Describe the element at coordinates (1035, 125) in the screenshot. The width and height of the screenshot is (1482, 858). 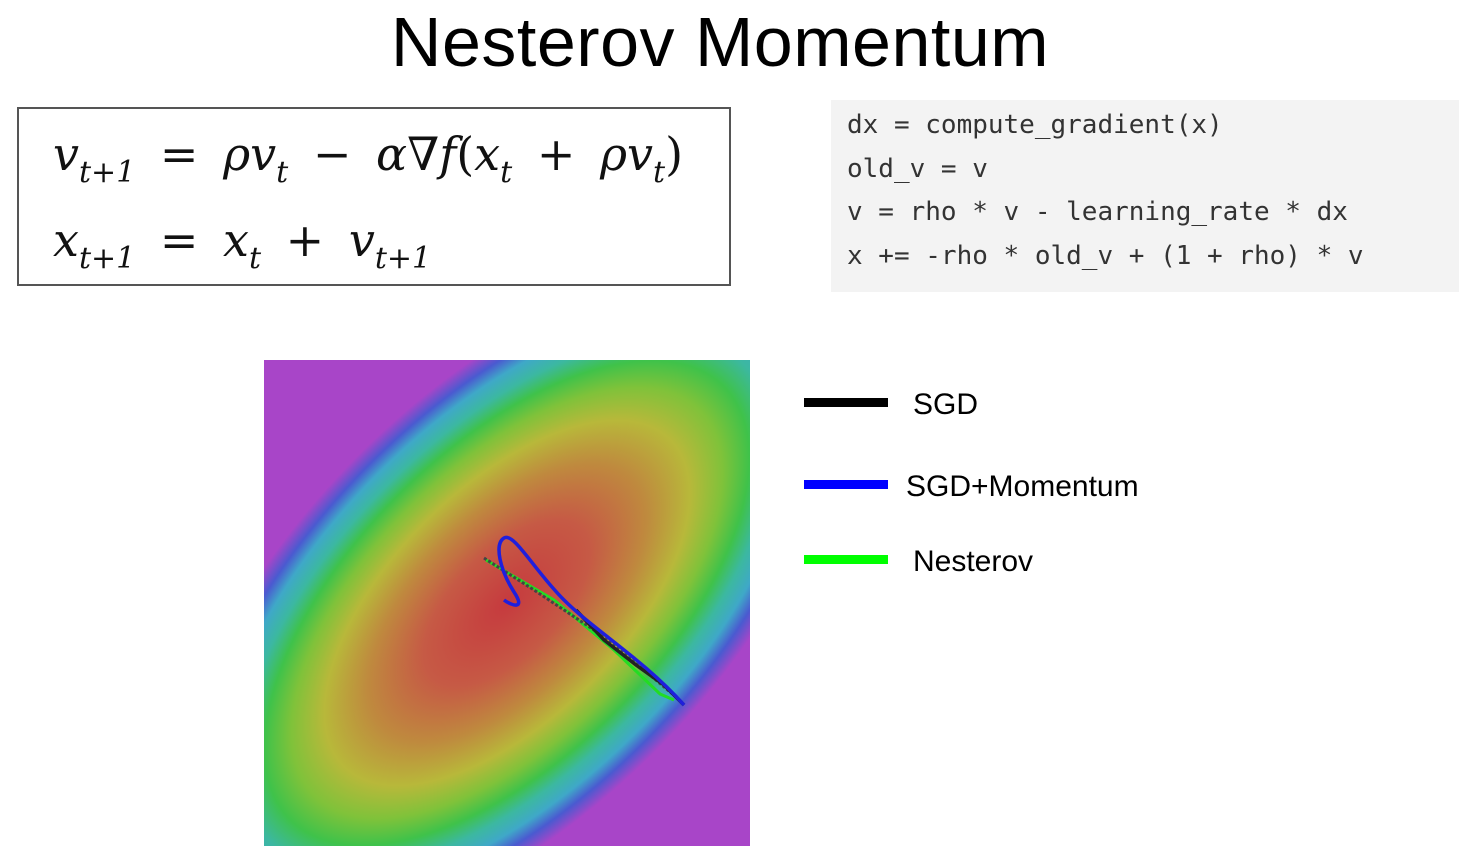
I see `code-line-1: dx = compute_gradient(x)` at that location.